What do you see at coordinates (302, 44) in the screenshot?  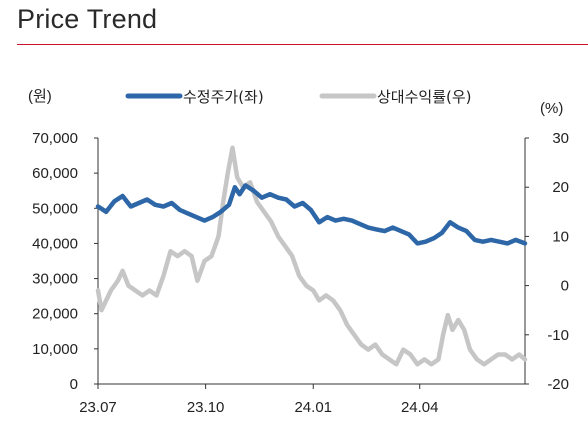 I see `title-divider` at bounding box center [302, 44].